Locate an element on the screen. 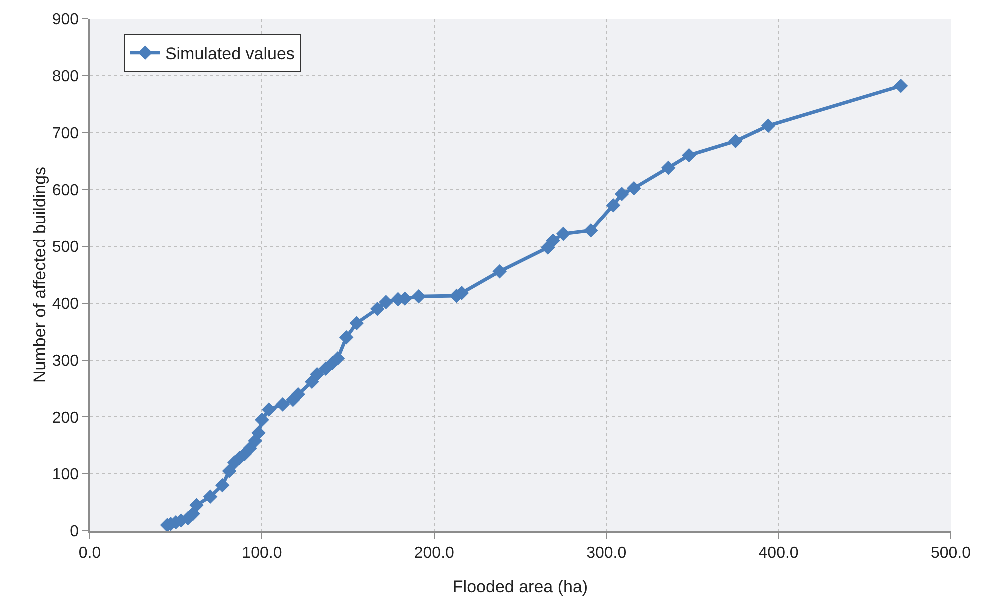 The image size is (983, 601). x-tick-label: 200.0 is located at coordinates (434, 553).